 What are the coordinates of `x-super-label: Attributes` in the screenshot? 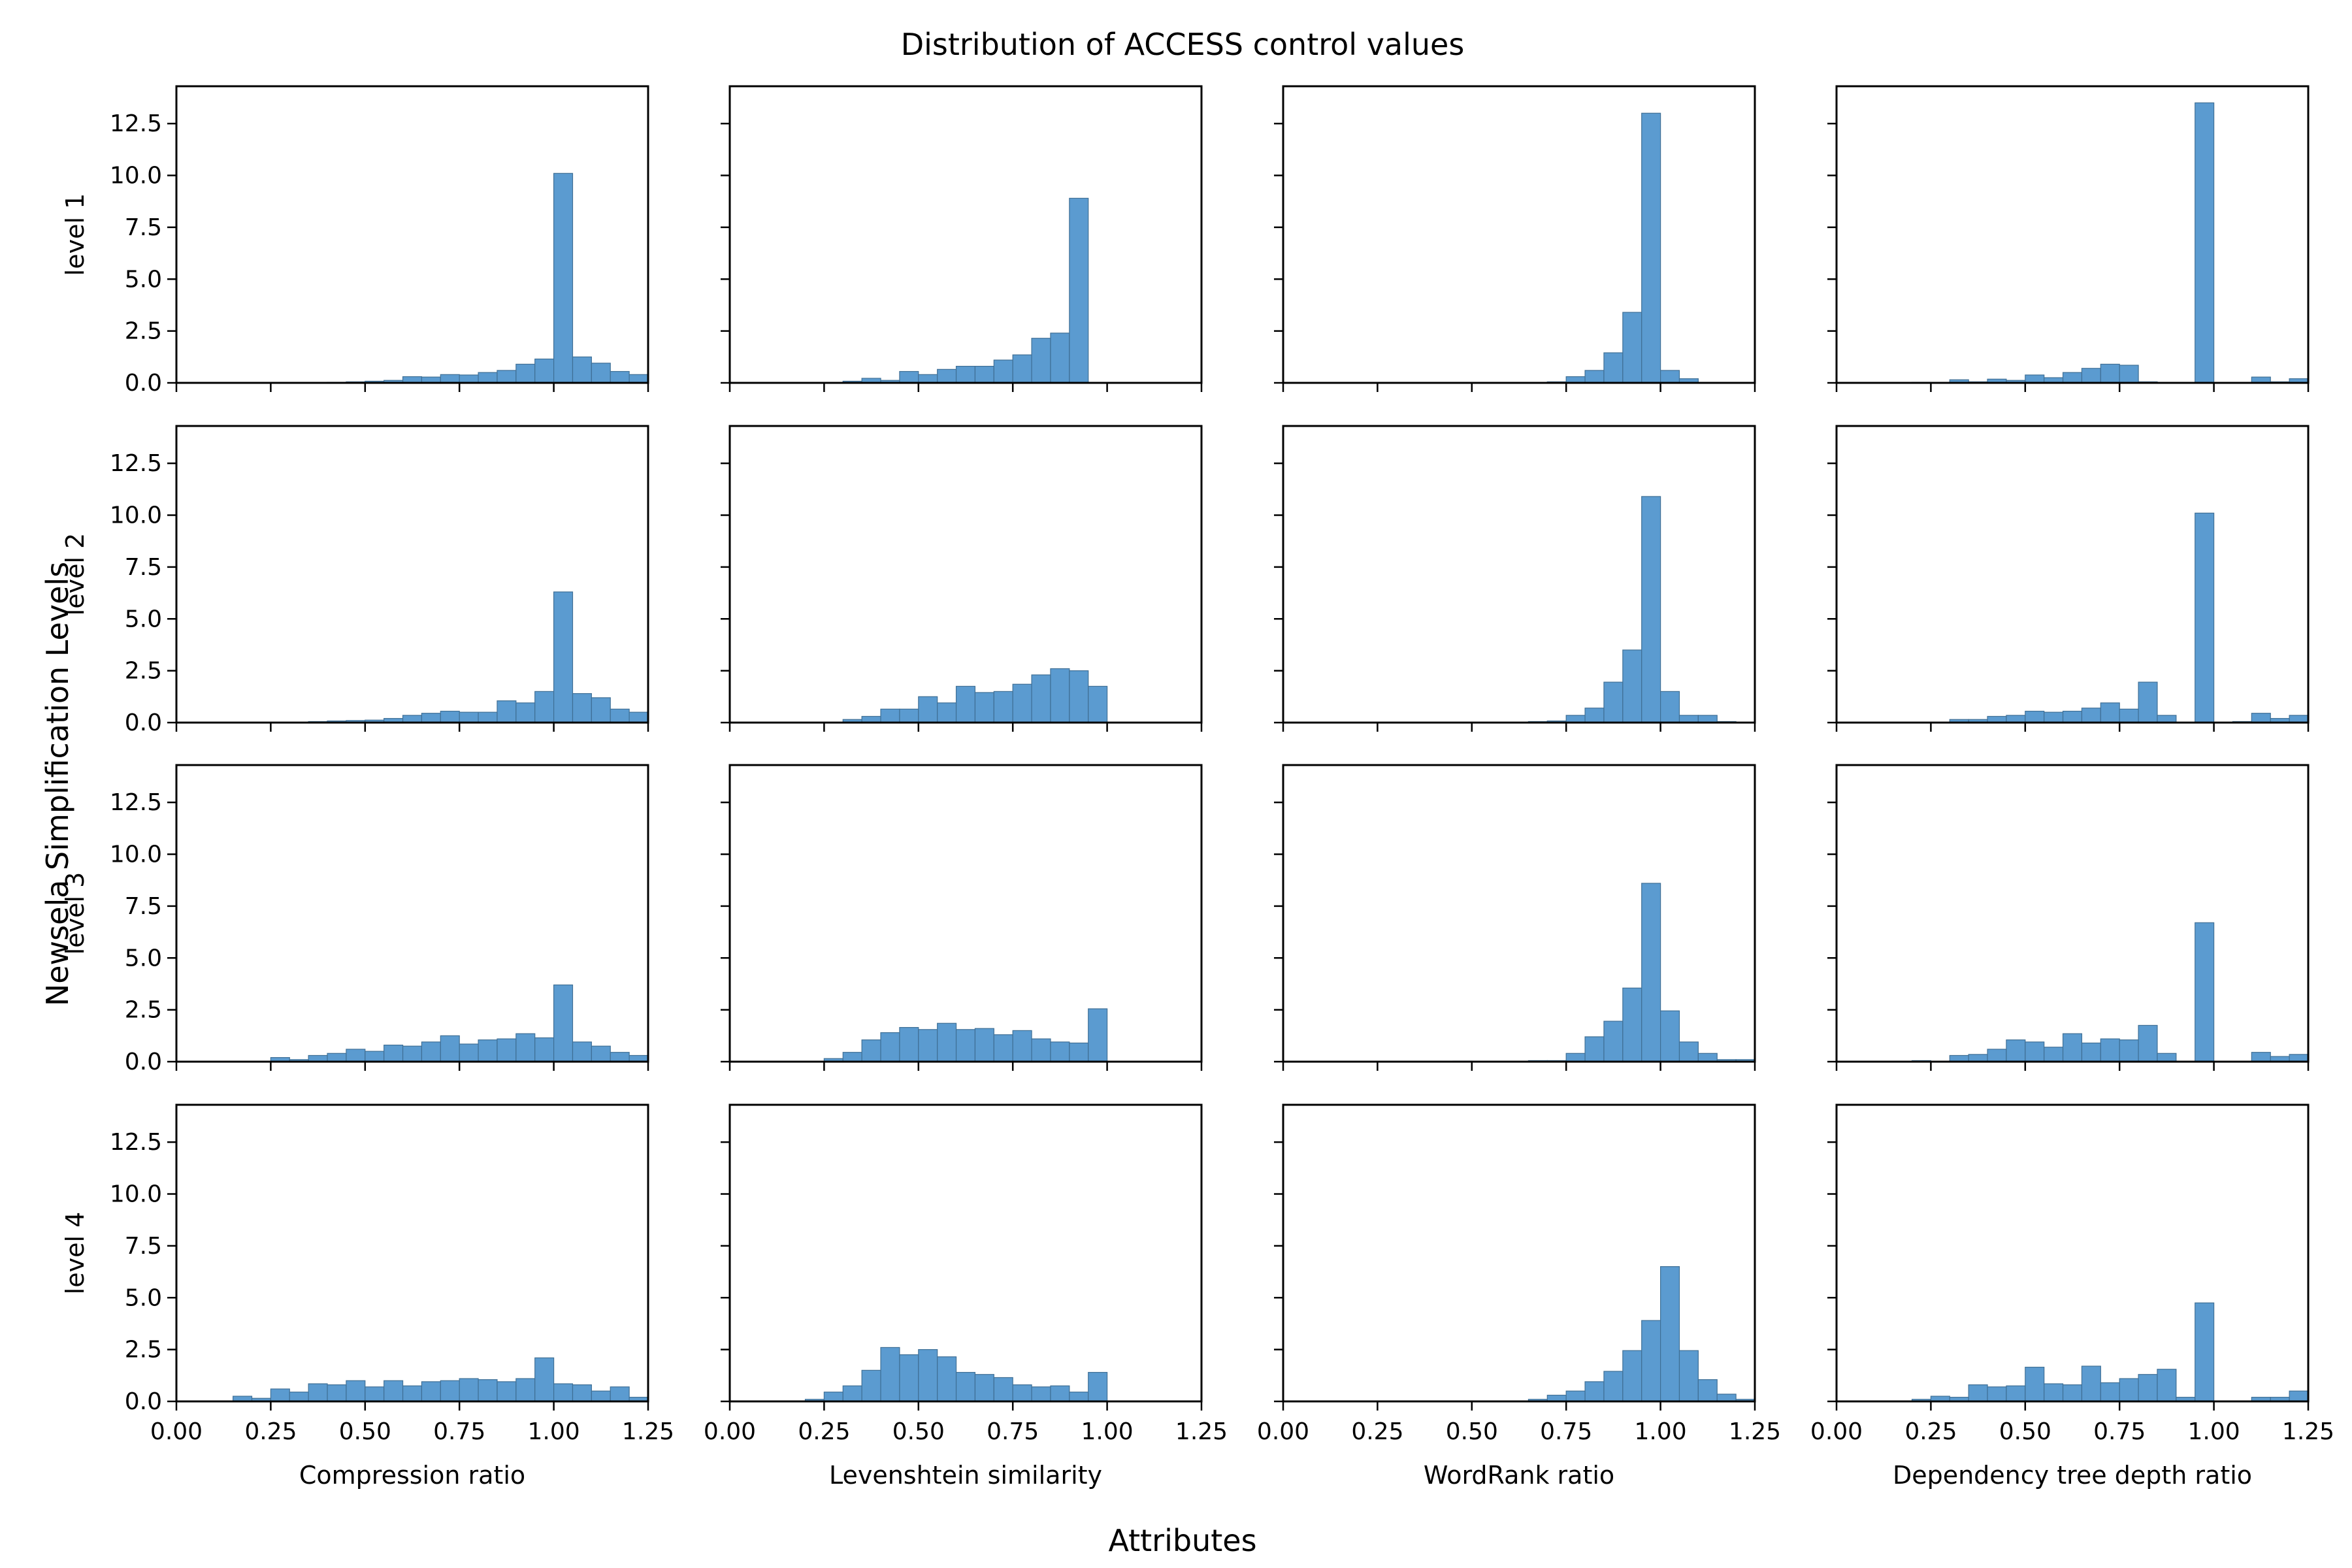 It's located at (1182, 1540).